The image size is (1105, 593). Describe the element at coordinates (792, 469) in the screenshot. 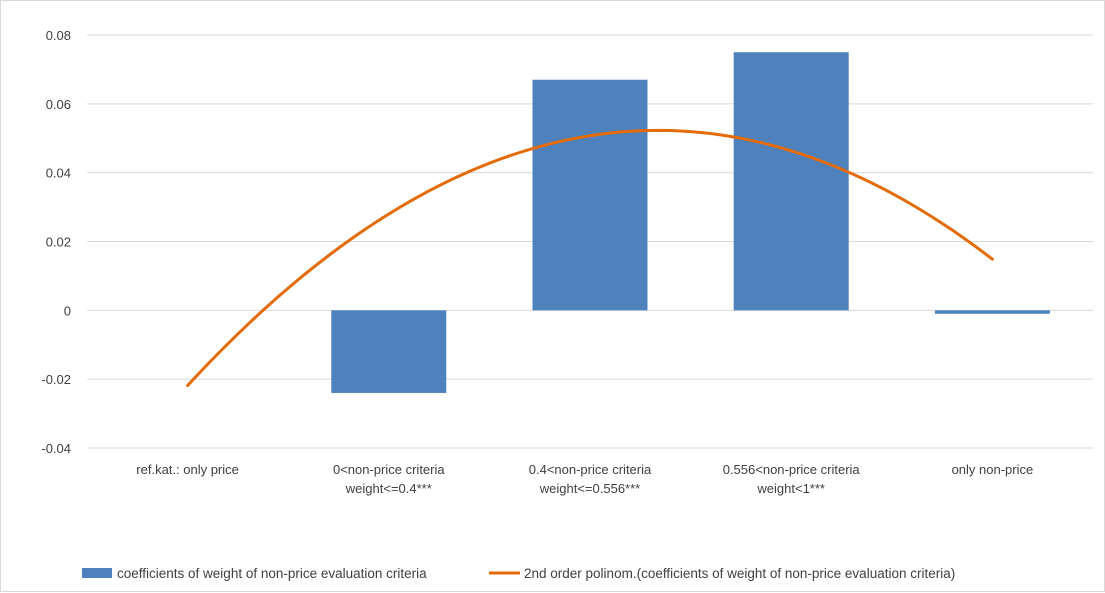

I see `x-tick-label: 0.556<non-price criteria` at that location.